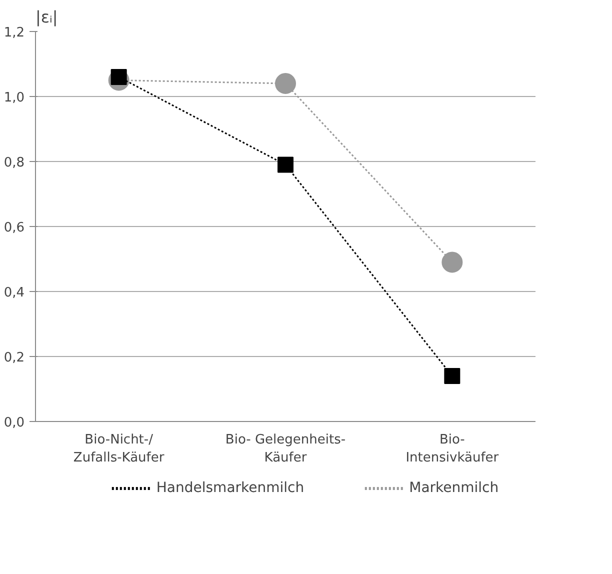 The image size is (612, 574). What do you see at coordinates (14, 423) in the screenshot?
I see `y-tick-label: 0,0` at bounding box center [14, 423].